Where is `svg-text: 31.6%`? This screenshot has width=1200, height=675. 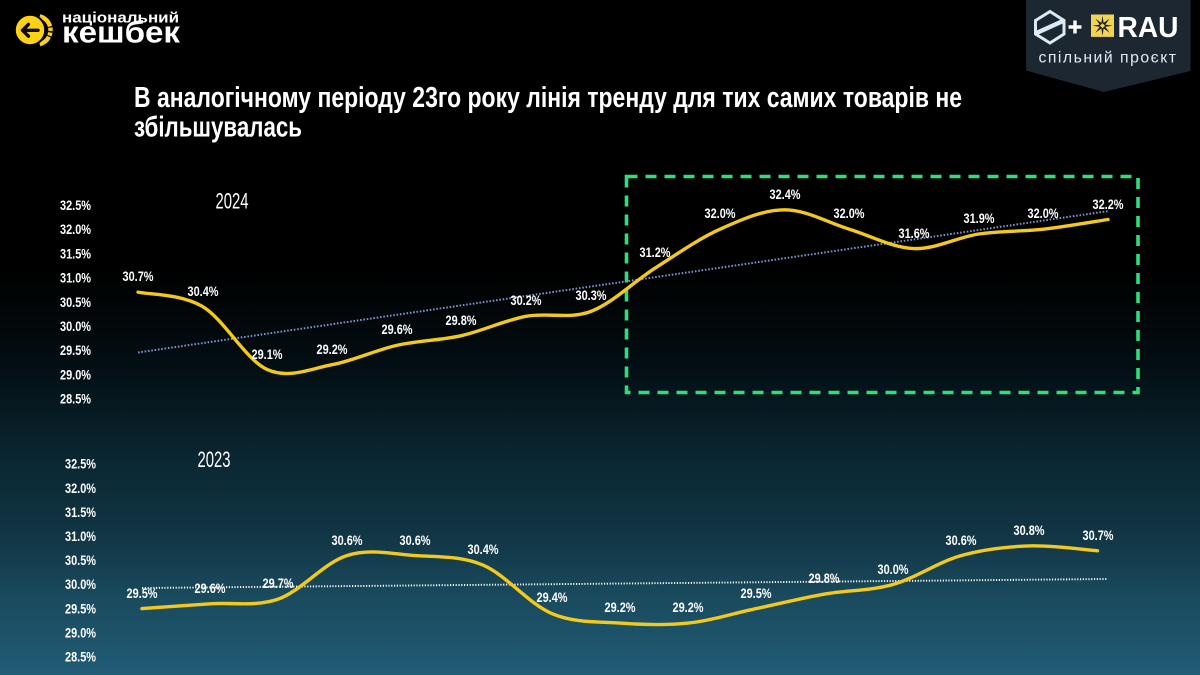 svg-text: 31.6% is located at coordinates (914, 233).